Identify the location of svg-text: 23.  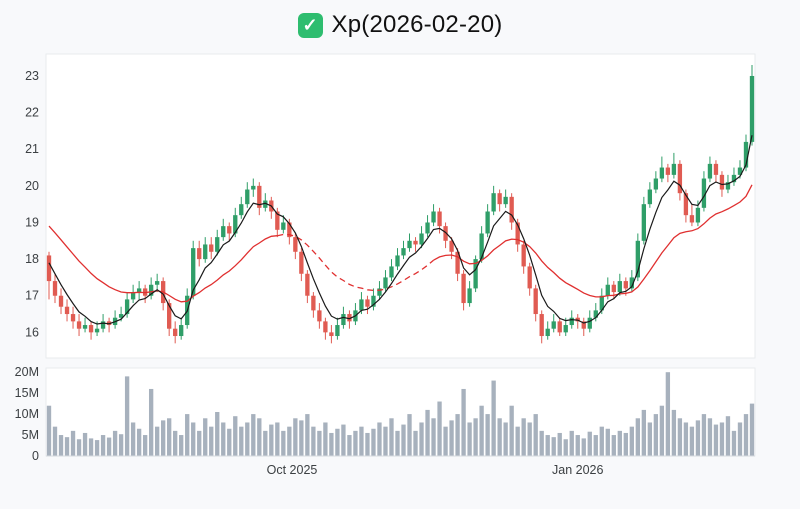
(32, 76).